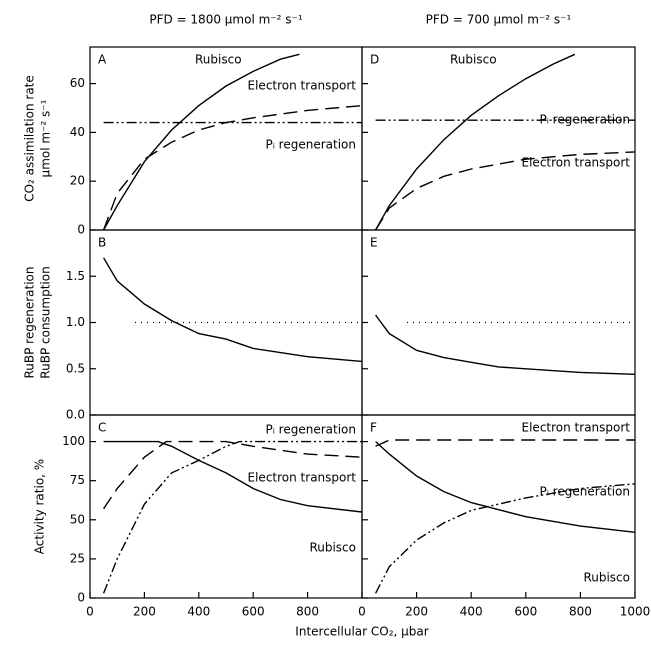 This screenshot has height=645, width=651. Describe the element at coordinates (225, 20) in the screenshot. I see `panel-title: PFD = 1800 μmol m⁻² s⁻¹` at that location.